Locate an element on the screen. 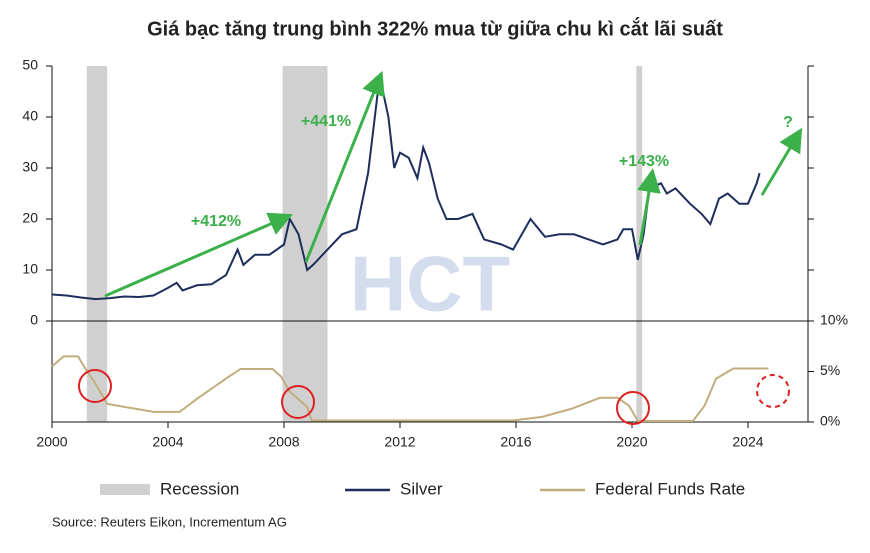  source: Source: Reuters Eikon, Incrementum AG is located at coordinates (169, 521).